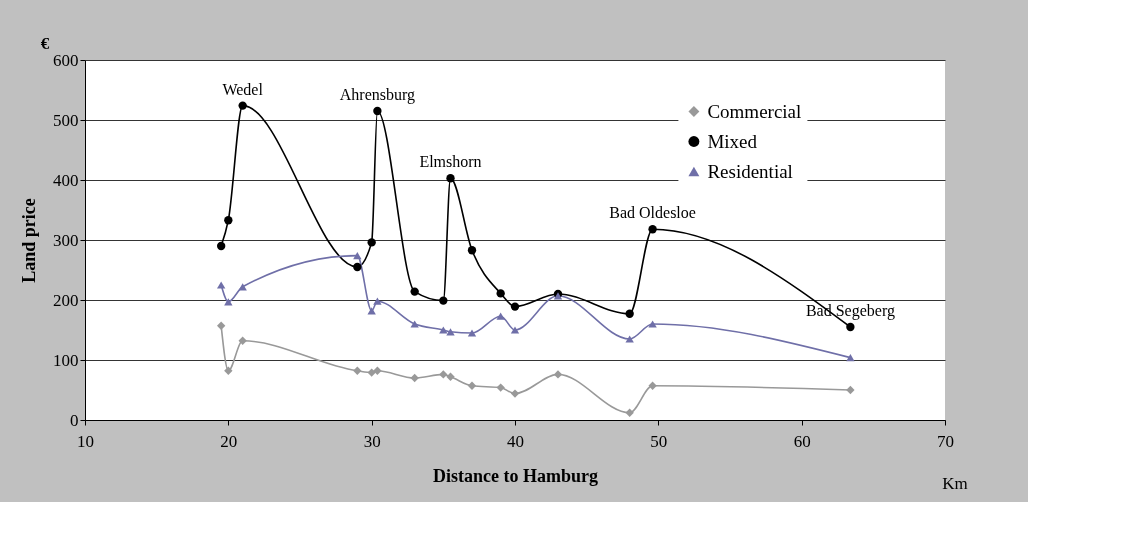  What do you see at coordinates (450, 162) in the screenshot?
I see `annotation: Elmshorn` at bounding box center [450, 162].